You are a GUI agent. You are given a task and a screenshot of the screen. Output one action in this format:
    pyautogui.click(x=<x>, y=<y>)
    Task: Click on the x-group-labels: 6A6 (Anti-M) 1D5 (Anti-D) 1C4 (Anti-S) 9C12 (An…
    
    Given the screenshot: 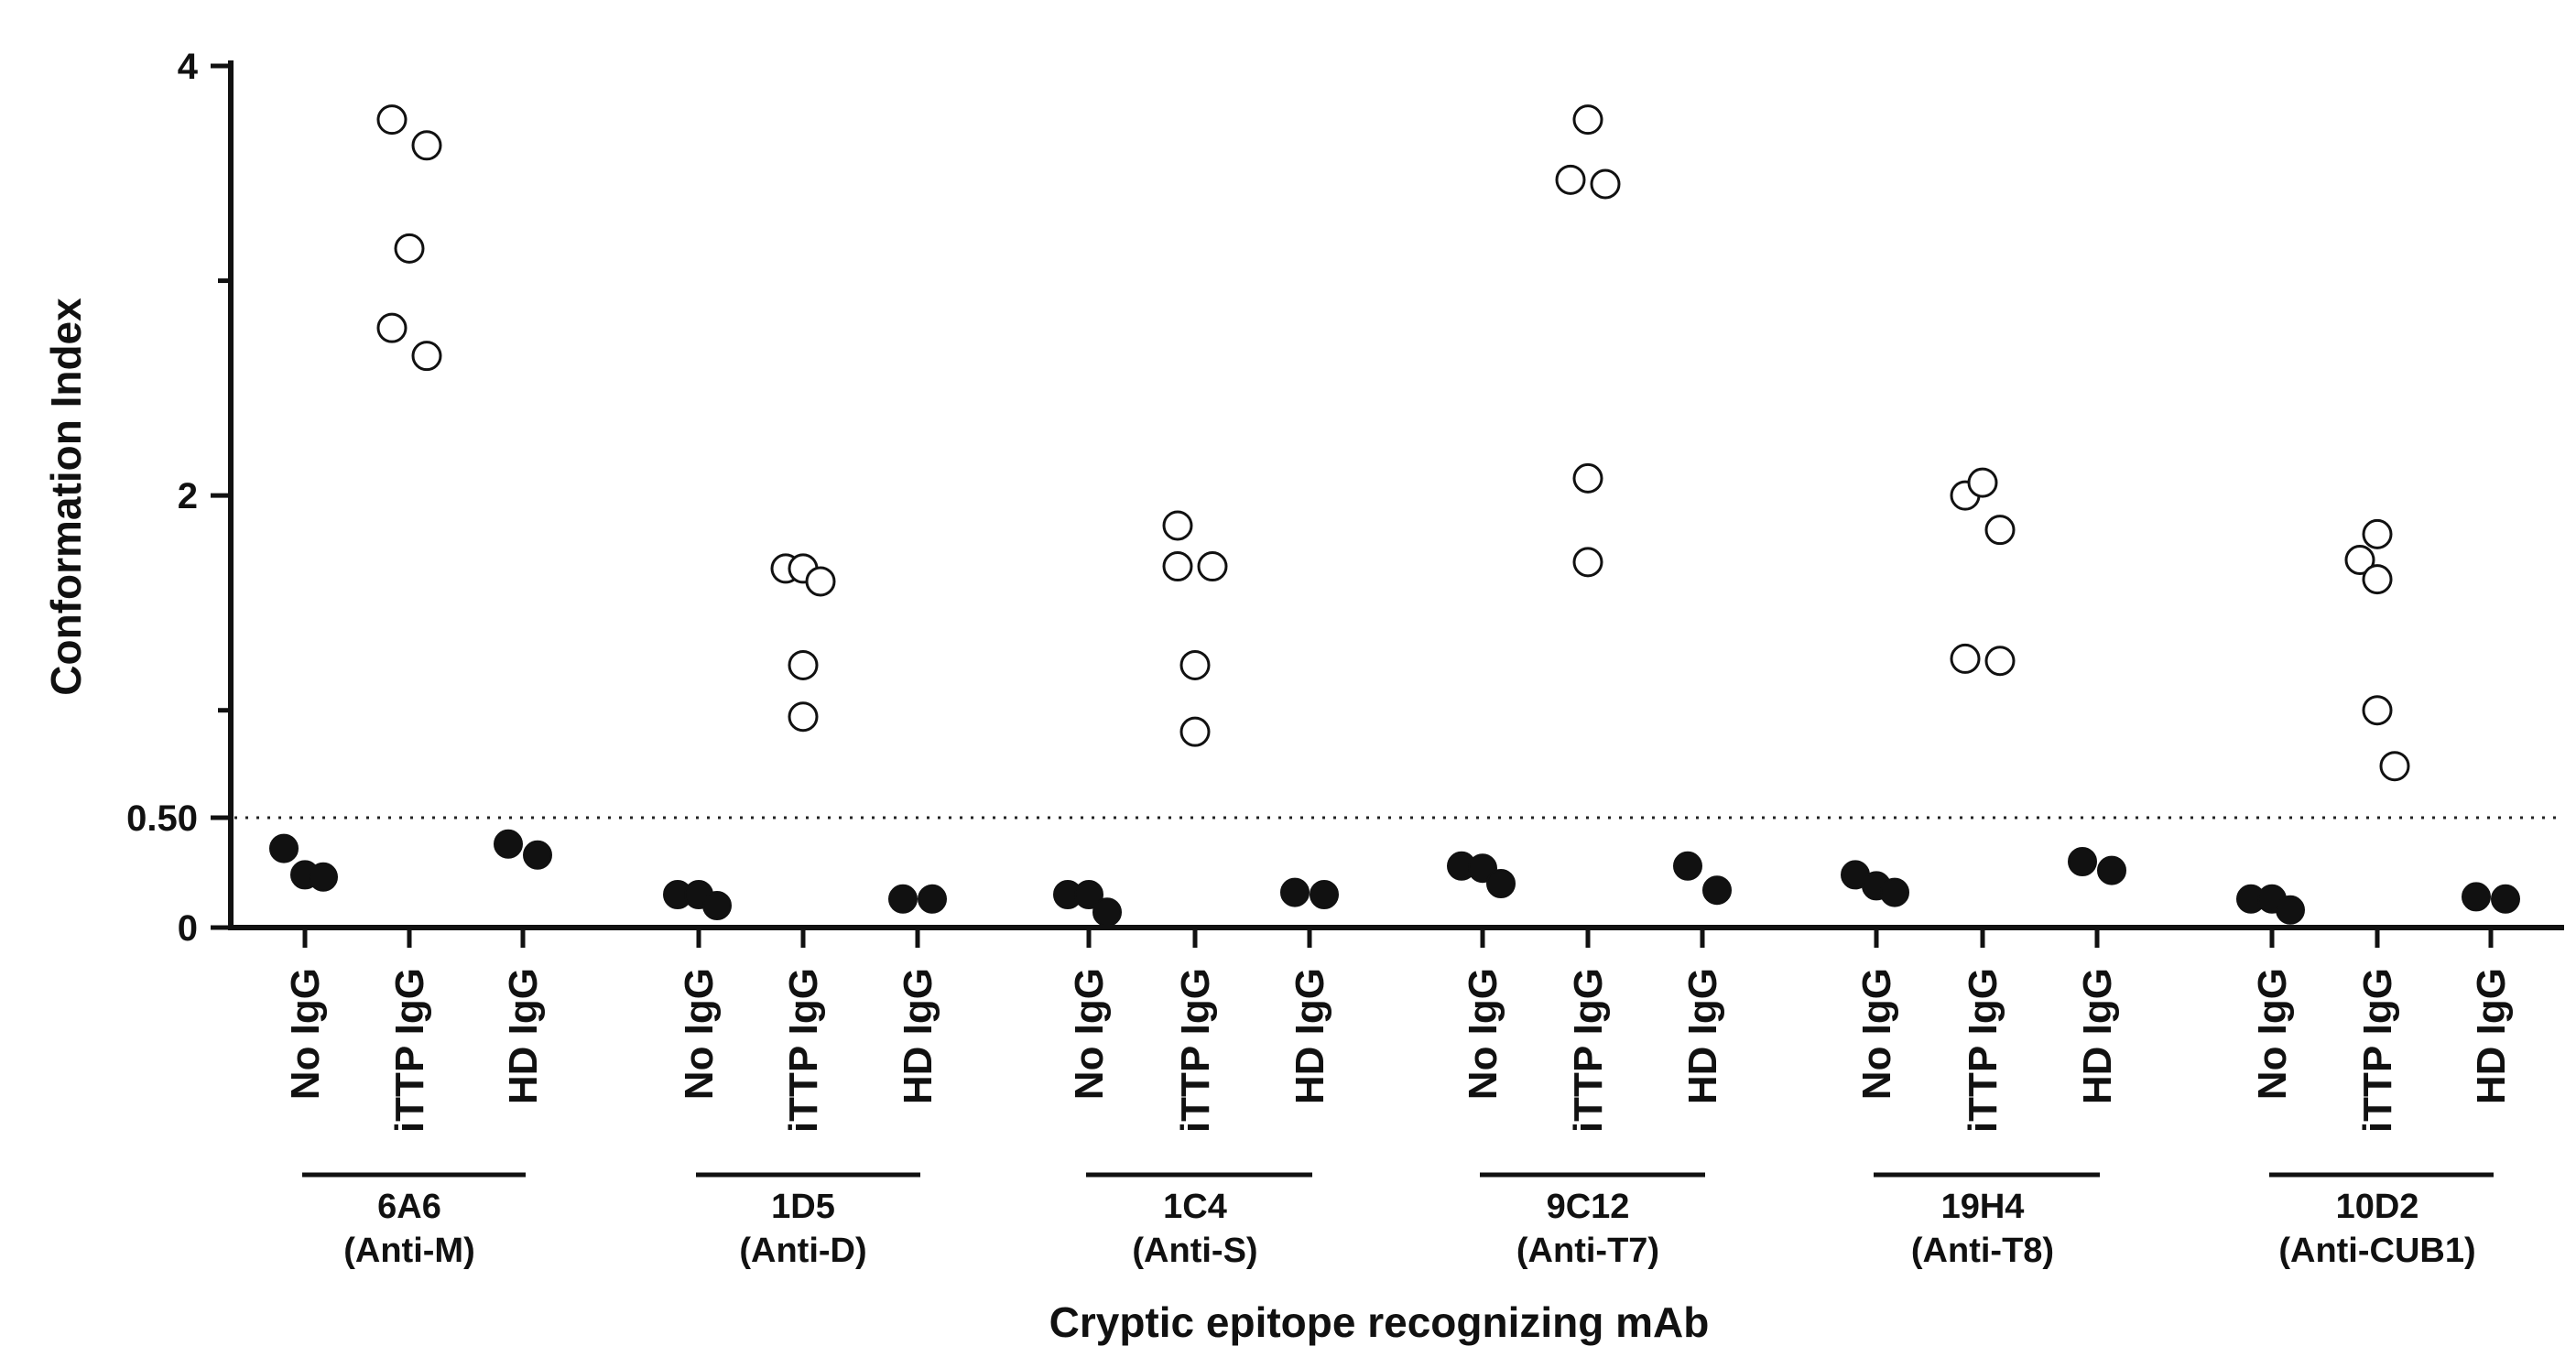 What is the action you would take?
    pyautogui.click(x=1398, y=1221)
    